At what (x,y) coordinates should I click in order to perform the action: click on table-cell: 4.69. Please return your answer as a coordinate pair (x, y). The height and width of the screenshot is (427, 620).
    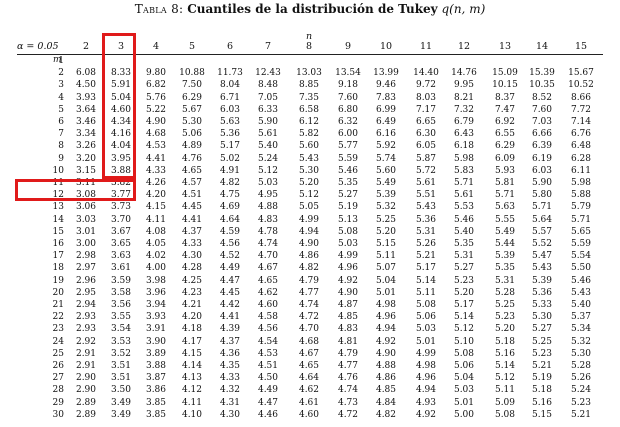
    Looking at the image, I should click on (230, 207).